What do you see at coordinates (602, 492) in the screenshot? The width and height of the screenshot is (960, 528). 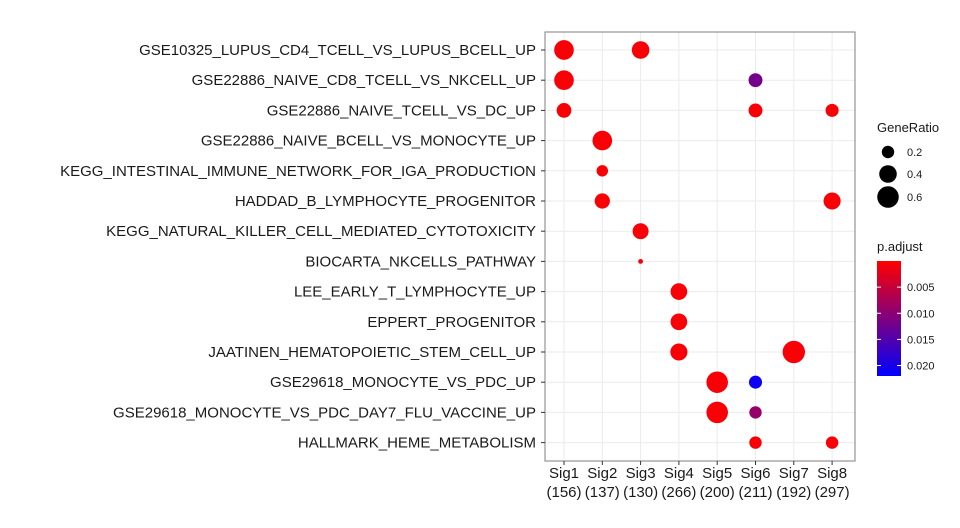 I see `x-tick-count-sig2: (137)` at bounding box center [602, 492].